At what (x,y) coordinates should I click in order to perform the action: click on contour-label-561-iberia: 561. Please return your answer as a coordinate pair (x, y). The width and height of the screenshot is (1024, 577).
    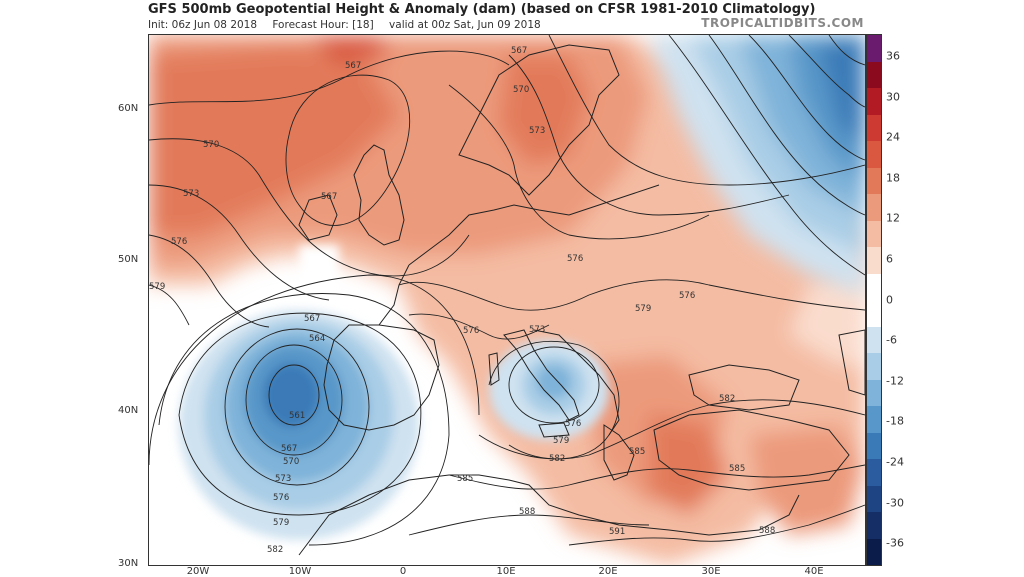
    Looking at the image, I should click on (297, 416).